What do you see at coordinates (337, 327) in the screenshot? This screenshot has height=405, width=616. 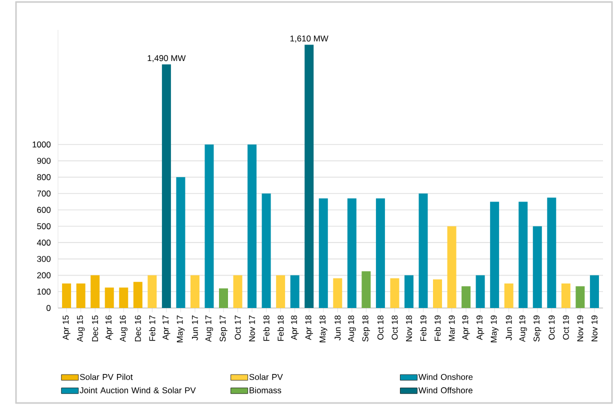 I see `x-tick-label: Jun 18` at bounding box center [337, 327].